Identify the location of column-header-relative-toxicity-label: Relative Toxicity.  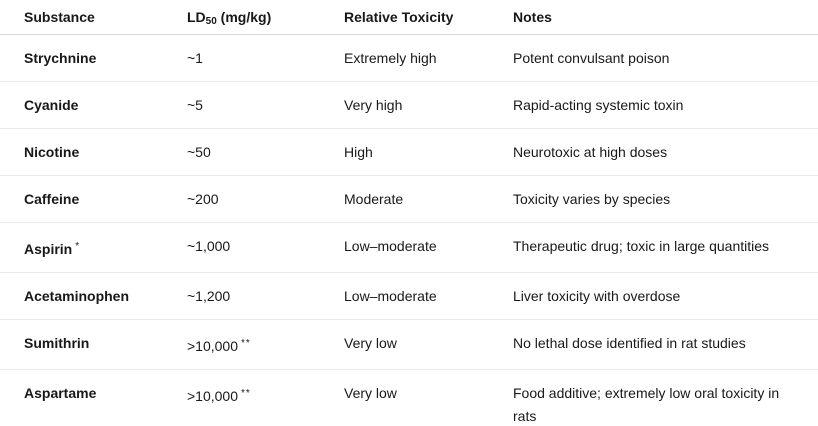
(399, 17).